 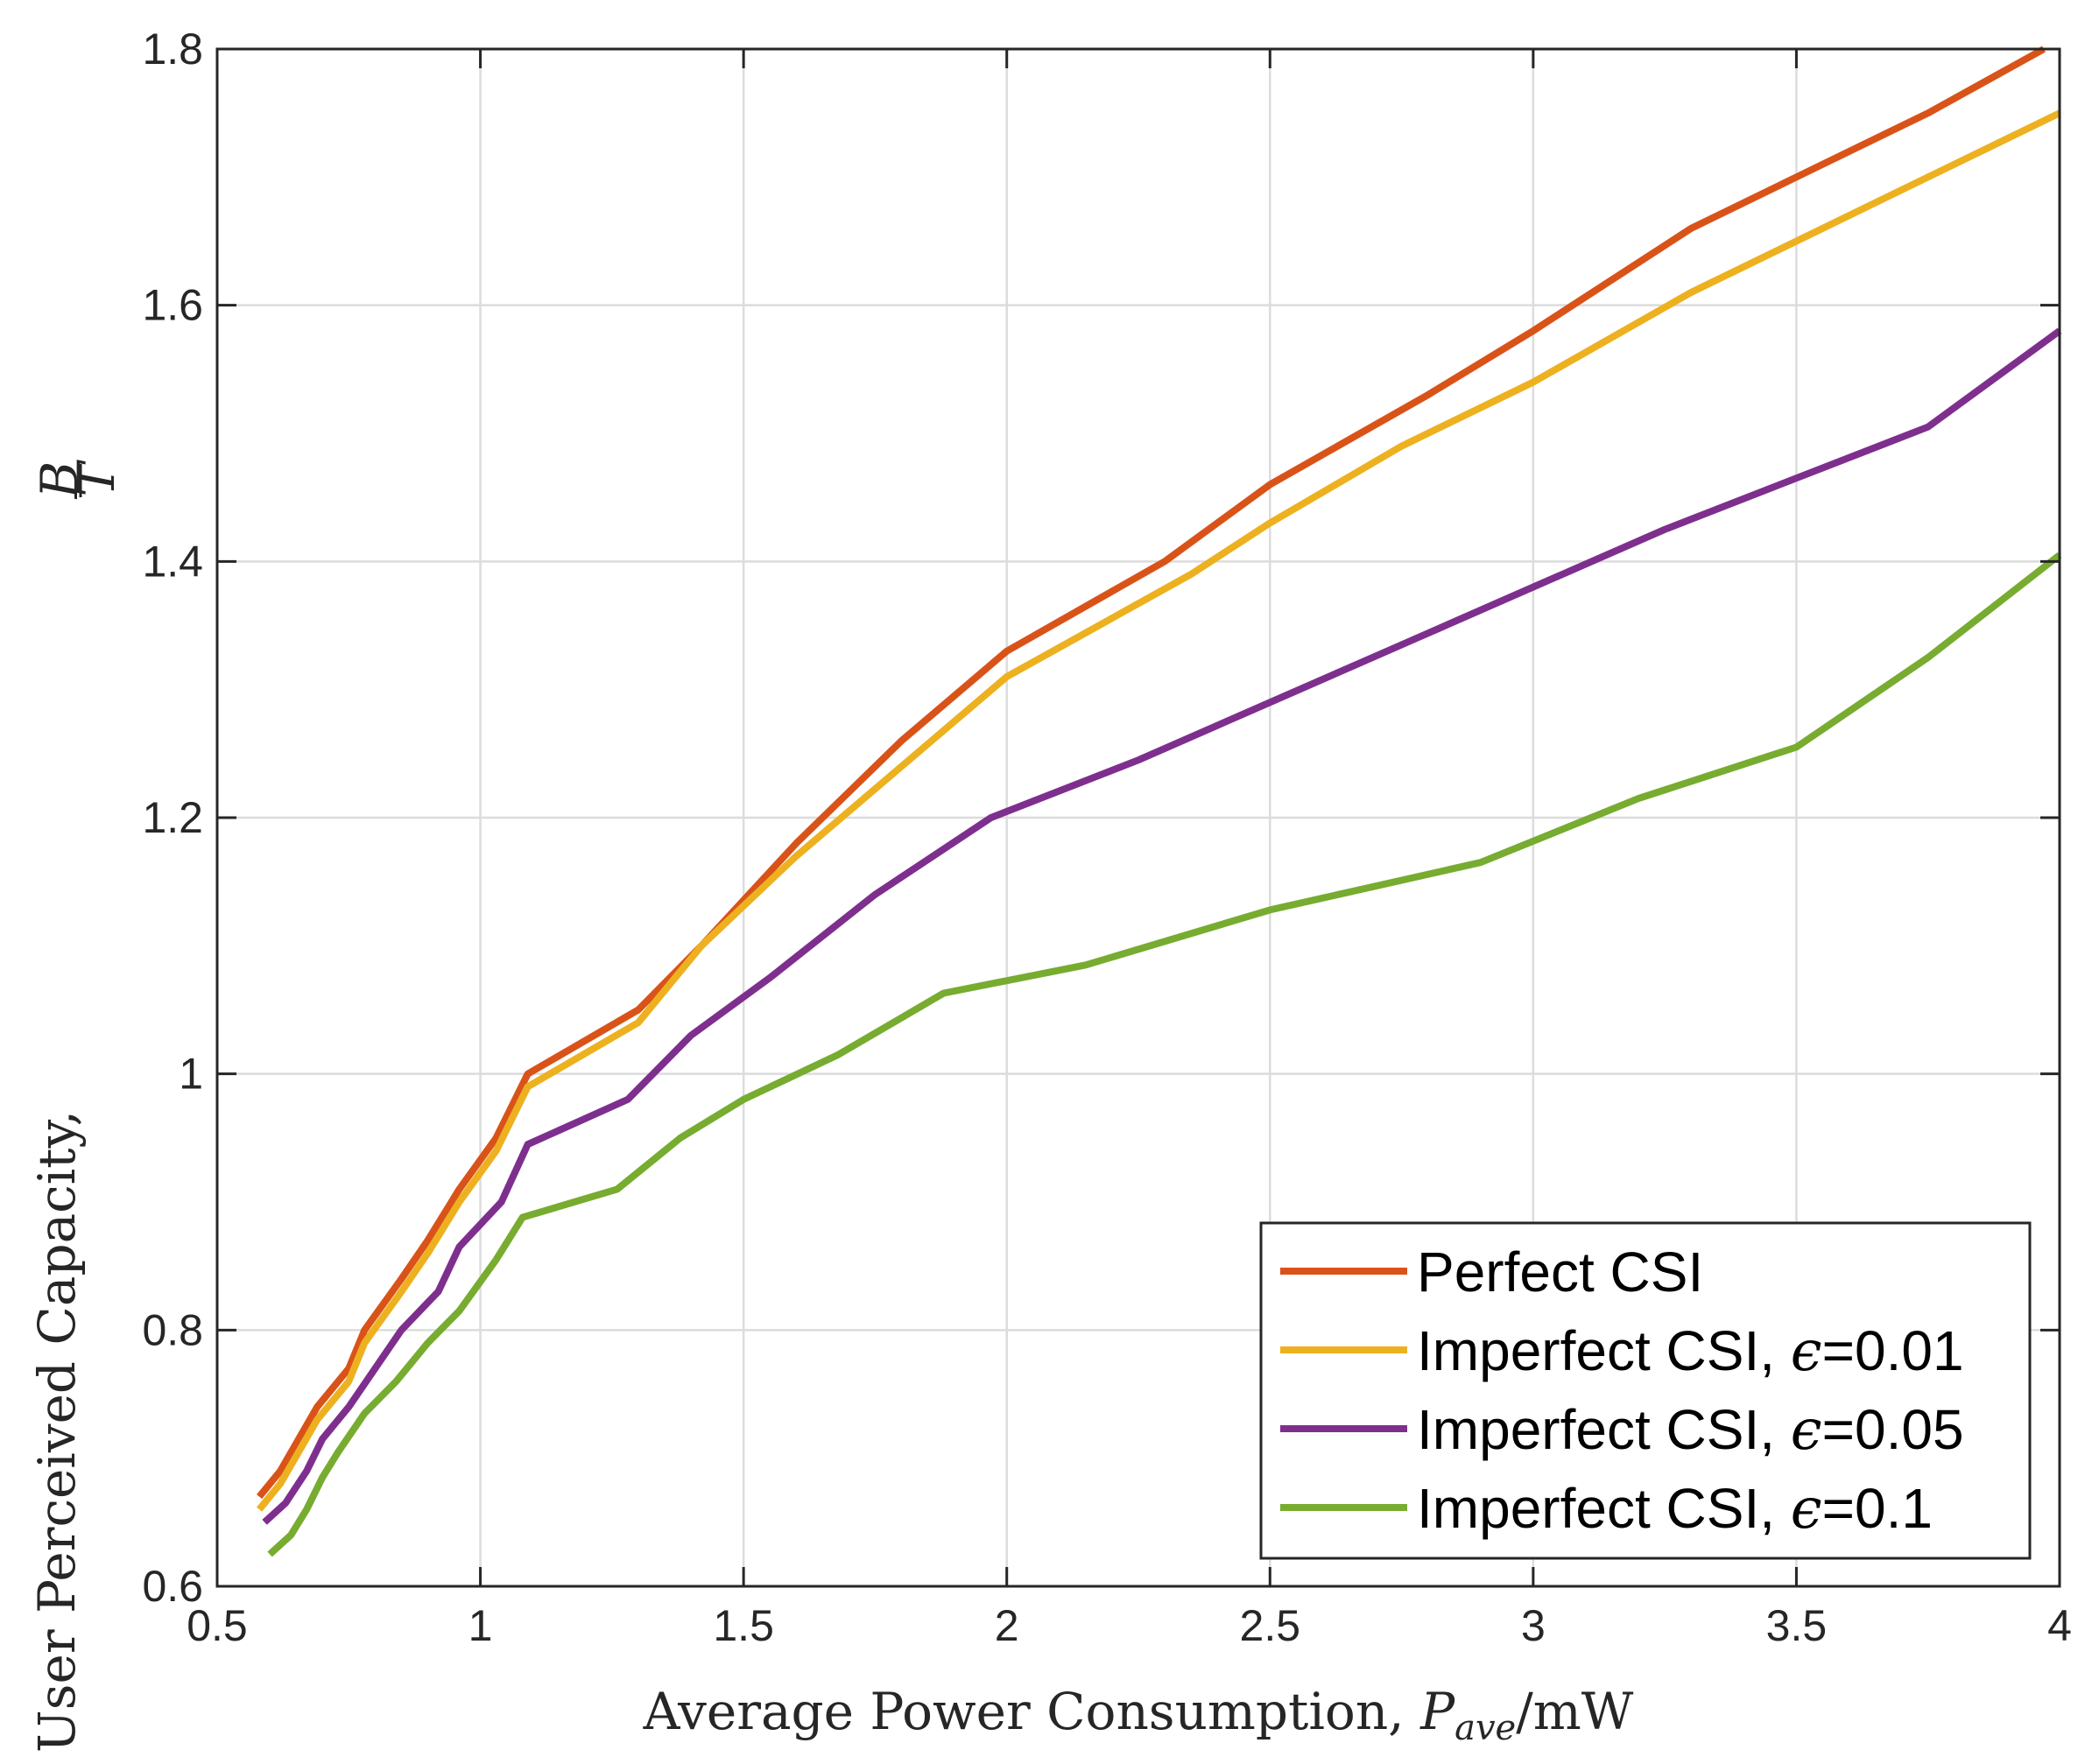 What do you see at coordinates (217, 1626) in the screenshot?
I see `x-tick-label: 0.5` at bounding box center [217, 1626].